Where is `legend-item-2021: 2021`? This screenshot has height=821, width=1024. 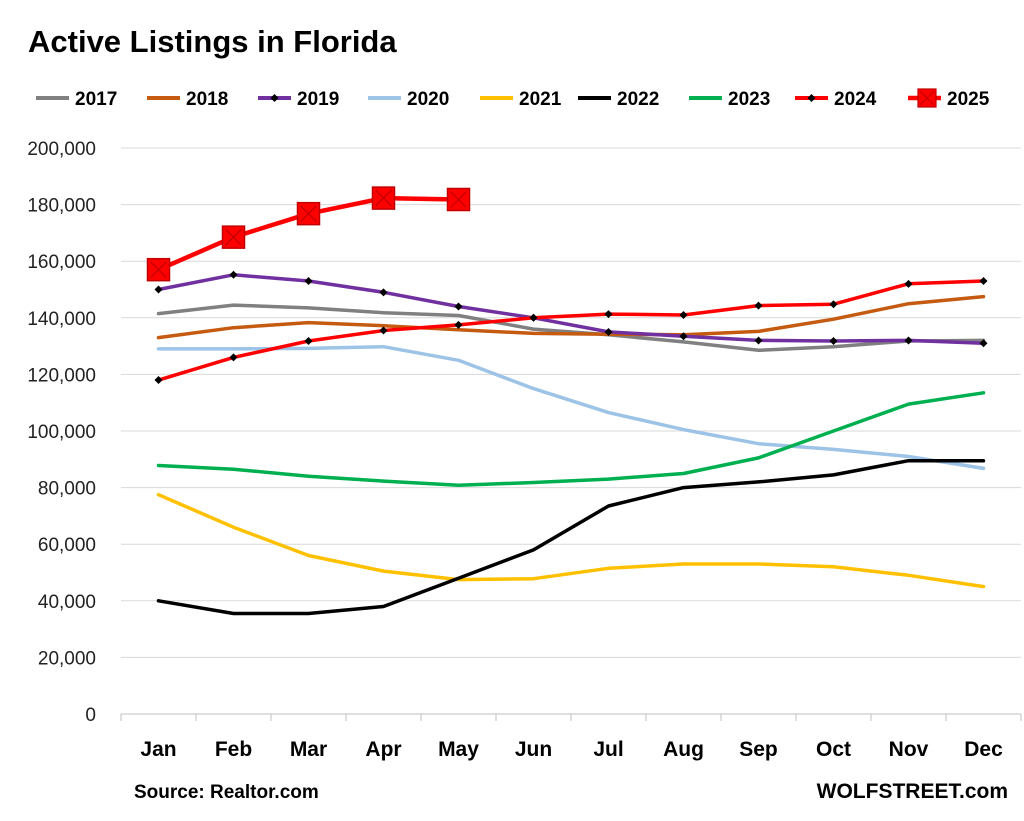
legend-item-2021: 2021 is located at coordinates (521, 99).